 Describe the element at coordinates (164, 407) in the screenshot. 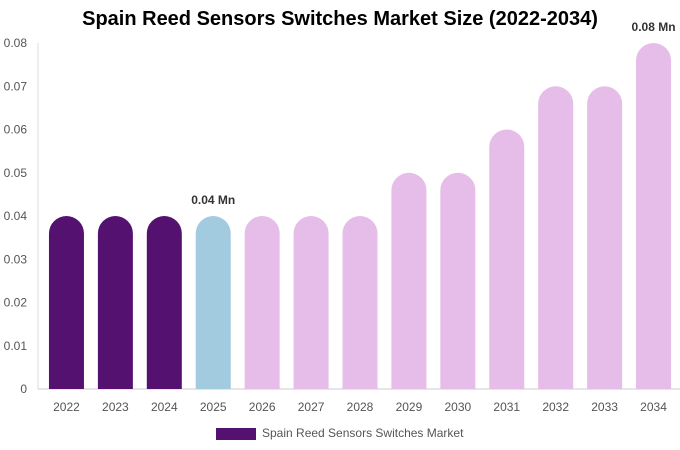

I see `x-tick-label: 2024` at that location.